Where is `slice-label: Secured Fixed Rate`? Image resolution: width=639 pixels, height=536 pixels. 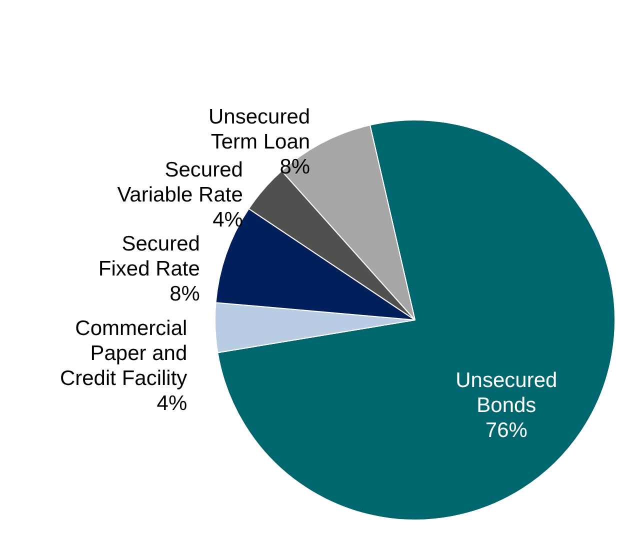
slice-label: Secured Fixed Rate is located at coordinates (149, 256).